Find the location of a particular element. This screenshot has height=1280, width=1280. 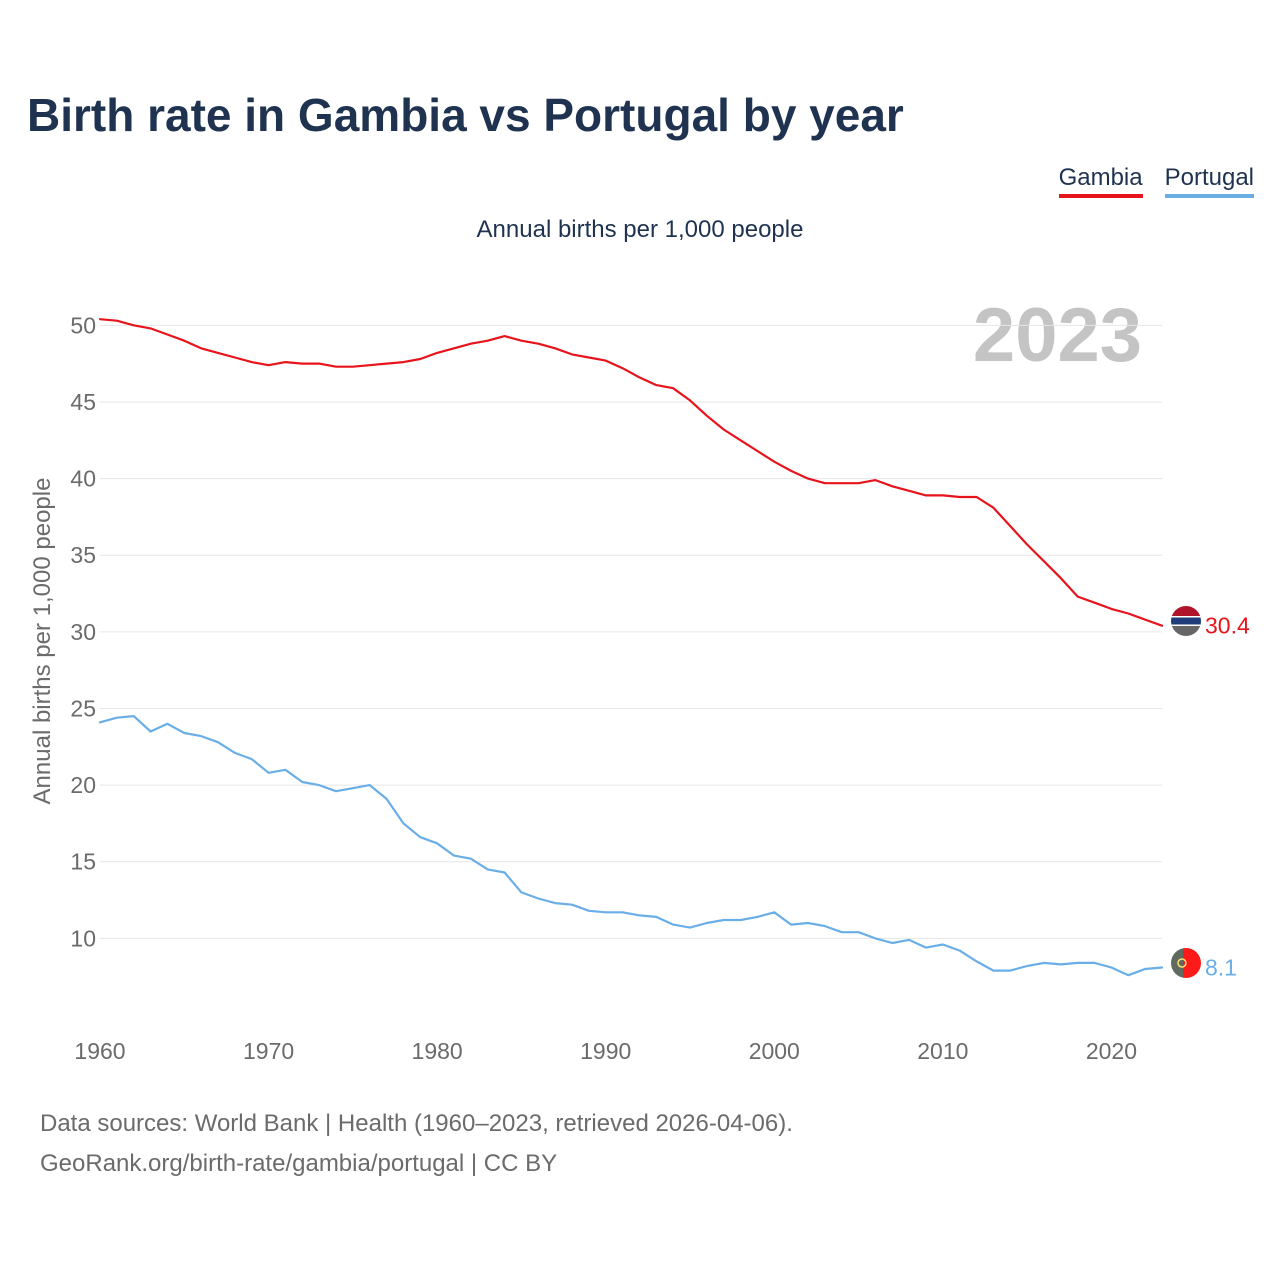

x-tick-label: 2000 is located at coordinates (774, 1051).